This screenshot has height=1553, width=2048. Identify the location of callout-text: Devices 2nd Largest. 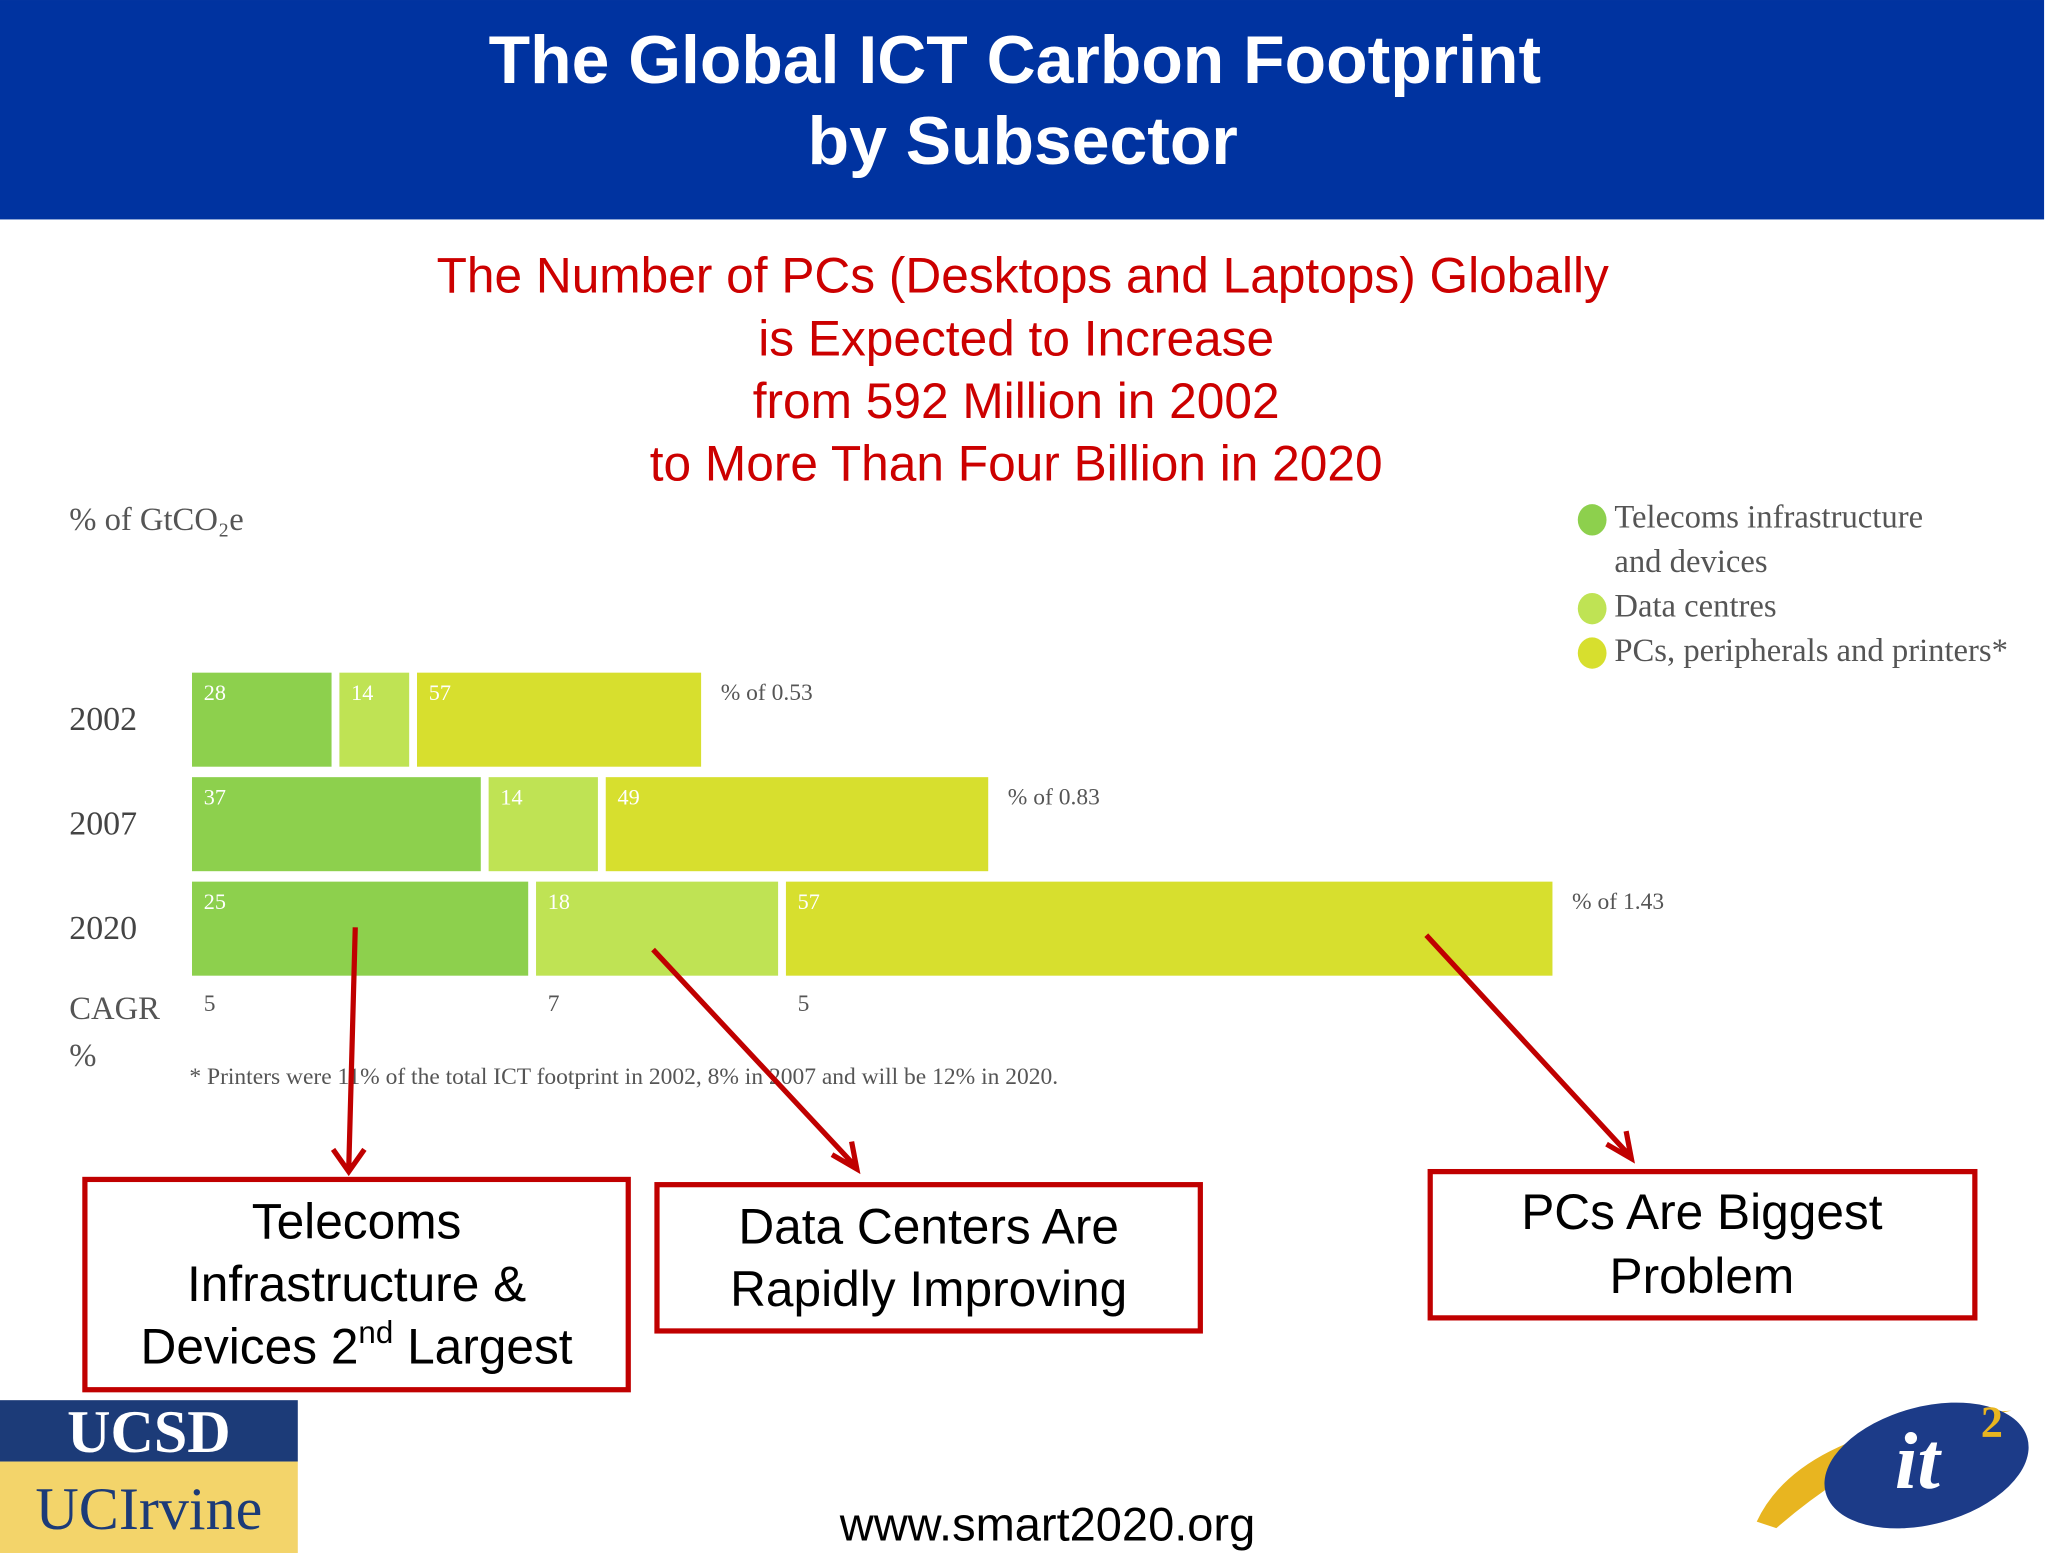
(357, 1345).